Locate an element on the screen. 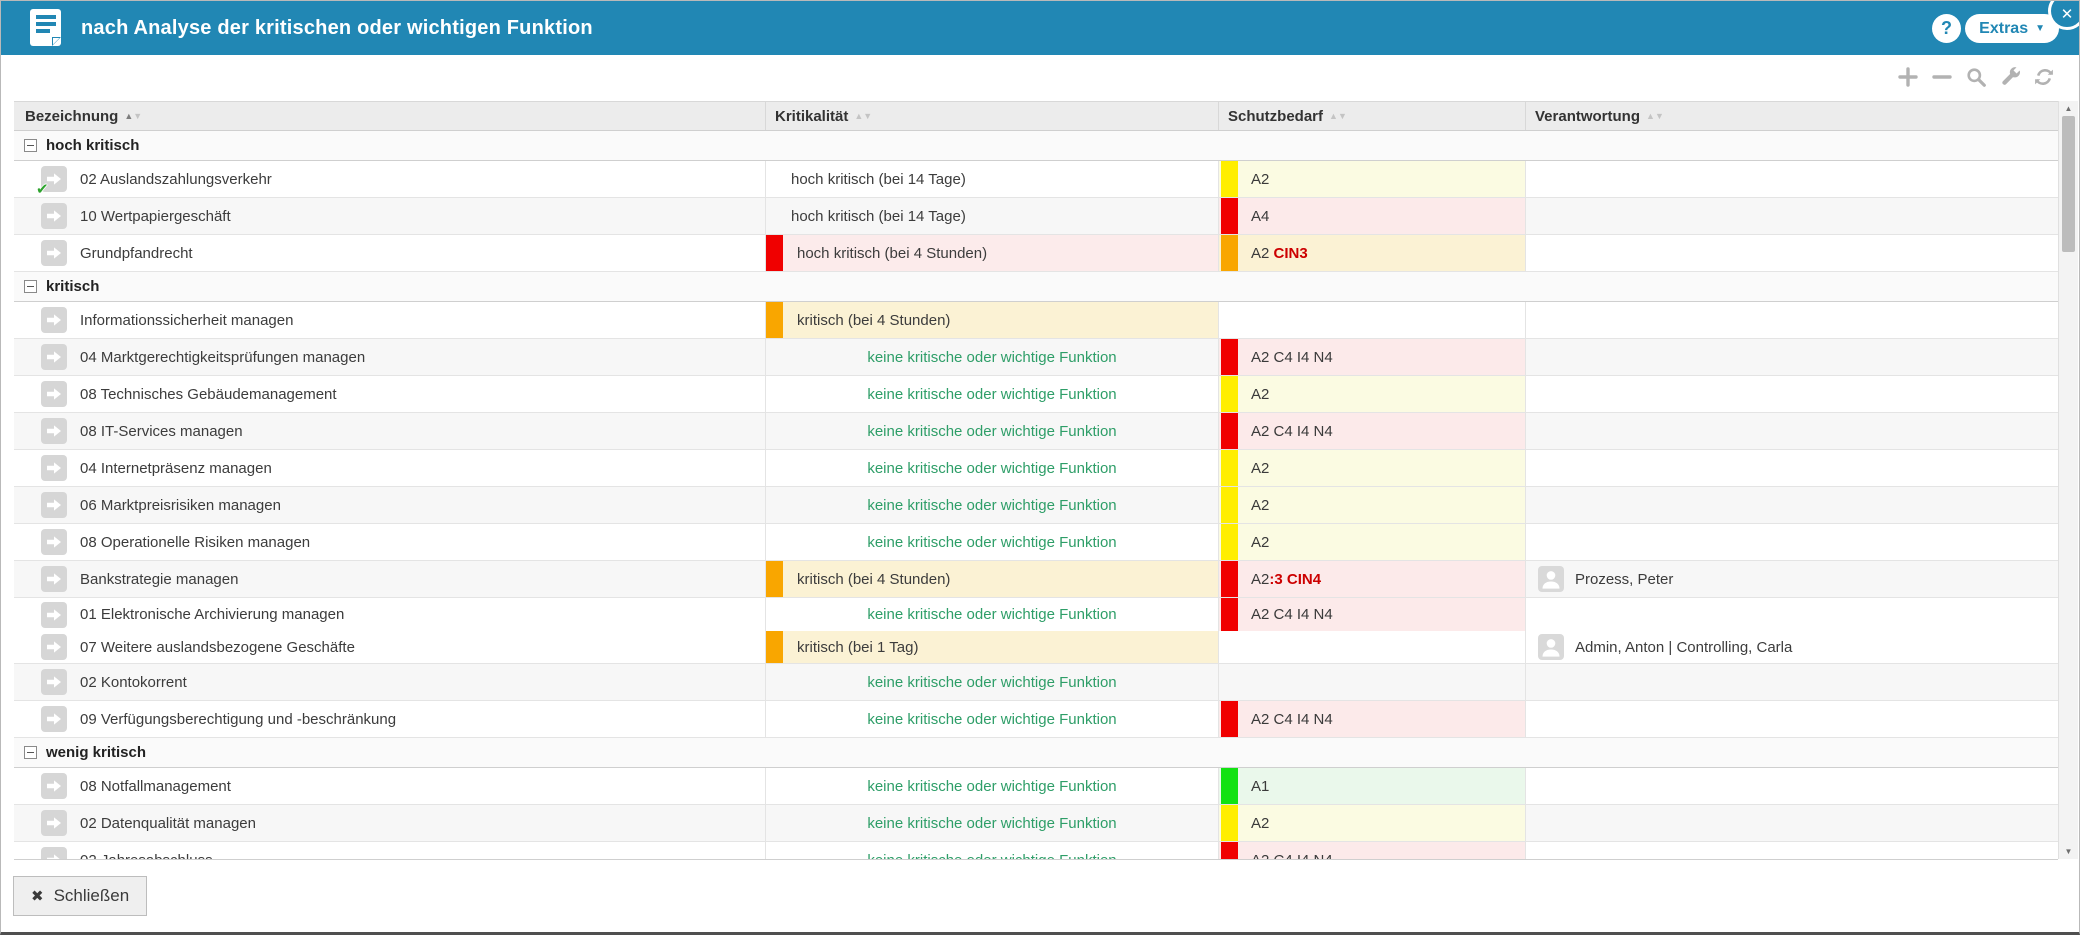 This screenshot has width=2080, height=935. row-name: 02 Jahresabschluss is located at coordinates (146, 855).